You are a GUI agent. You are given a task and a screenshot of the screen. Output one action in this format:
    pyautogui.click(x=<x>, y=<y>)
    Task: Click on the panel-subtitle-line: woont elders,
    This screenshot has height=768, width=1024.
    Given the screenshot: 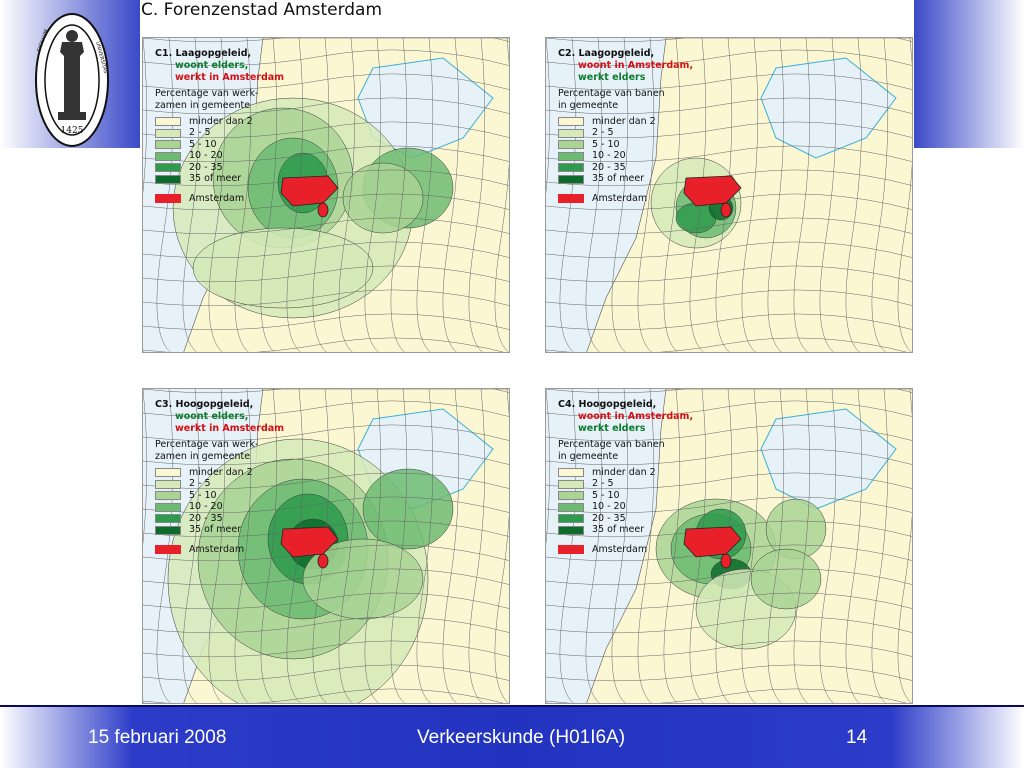 What is the action you would take?
    pyautogui.click(x=212, y=65)
    